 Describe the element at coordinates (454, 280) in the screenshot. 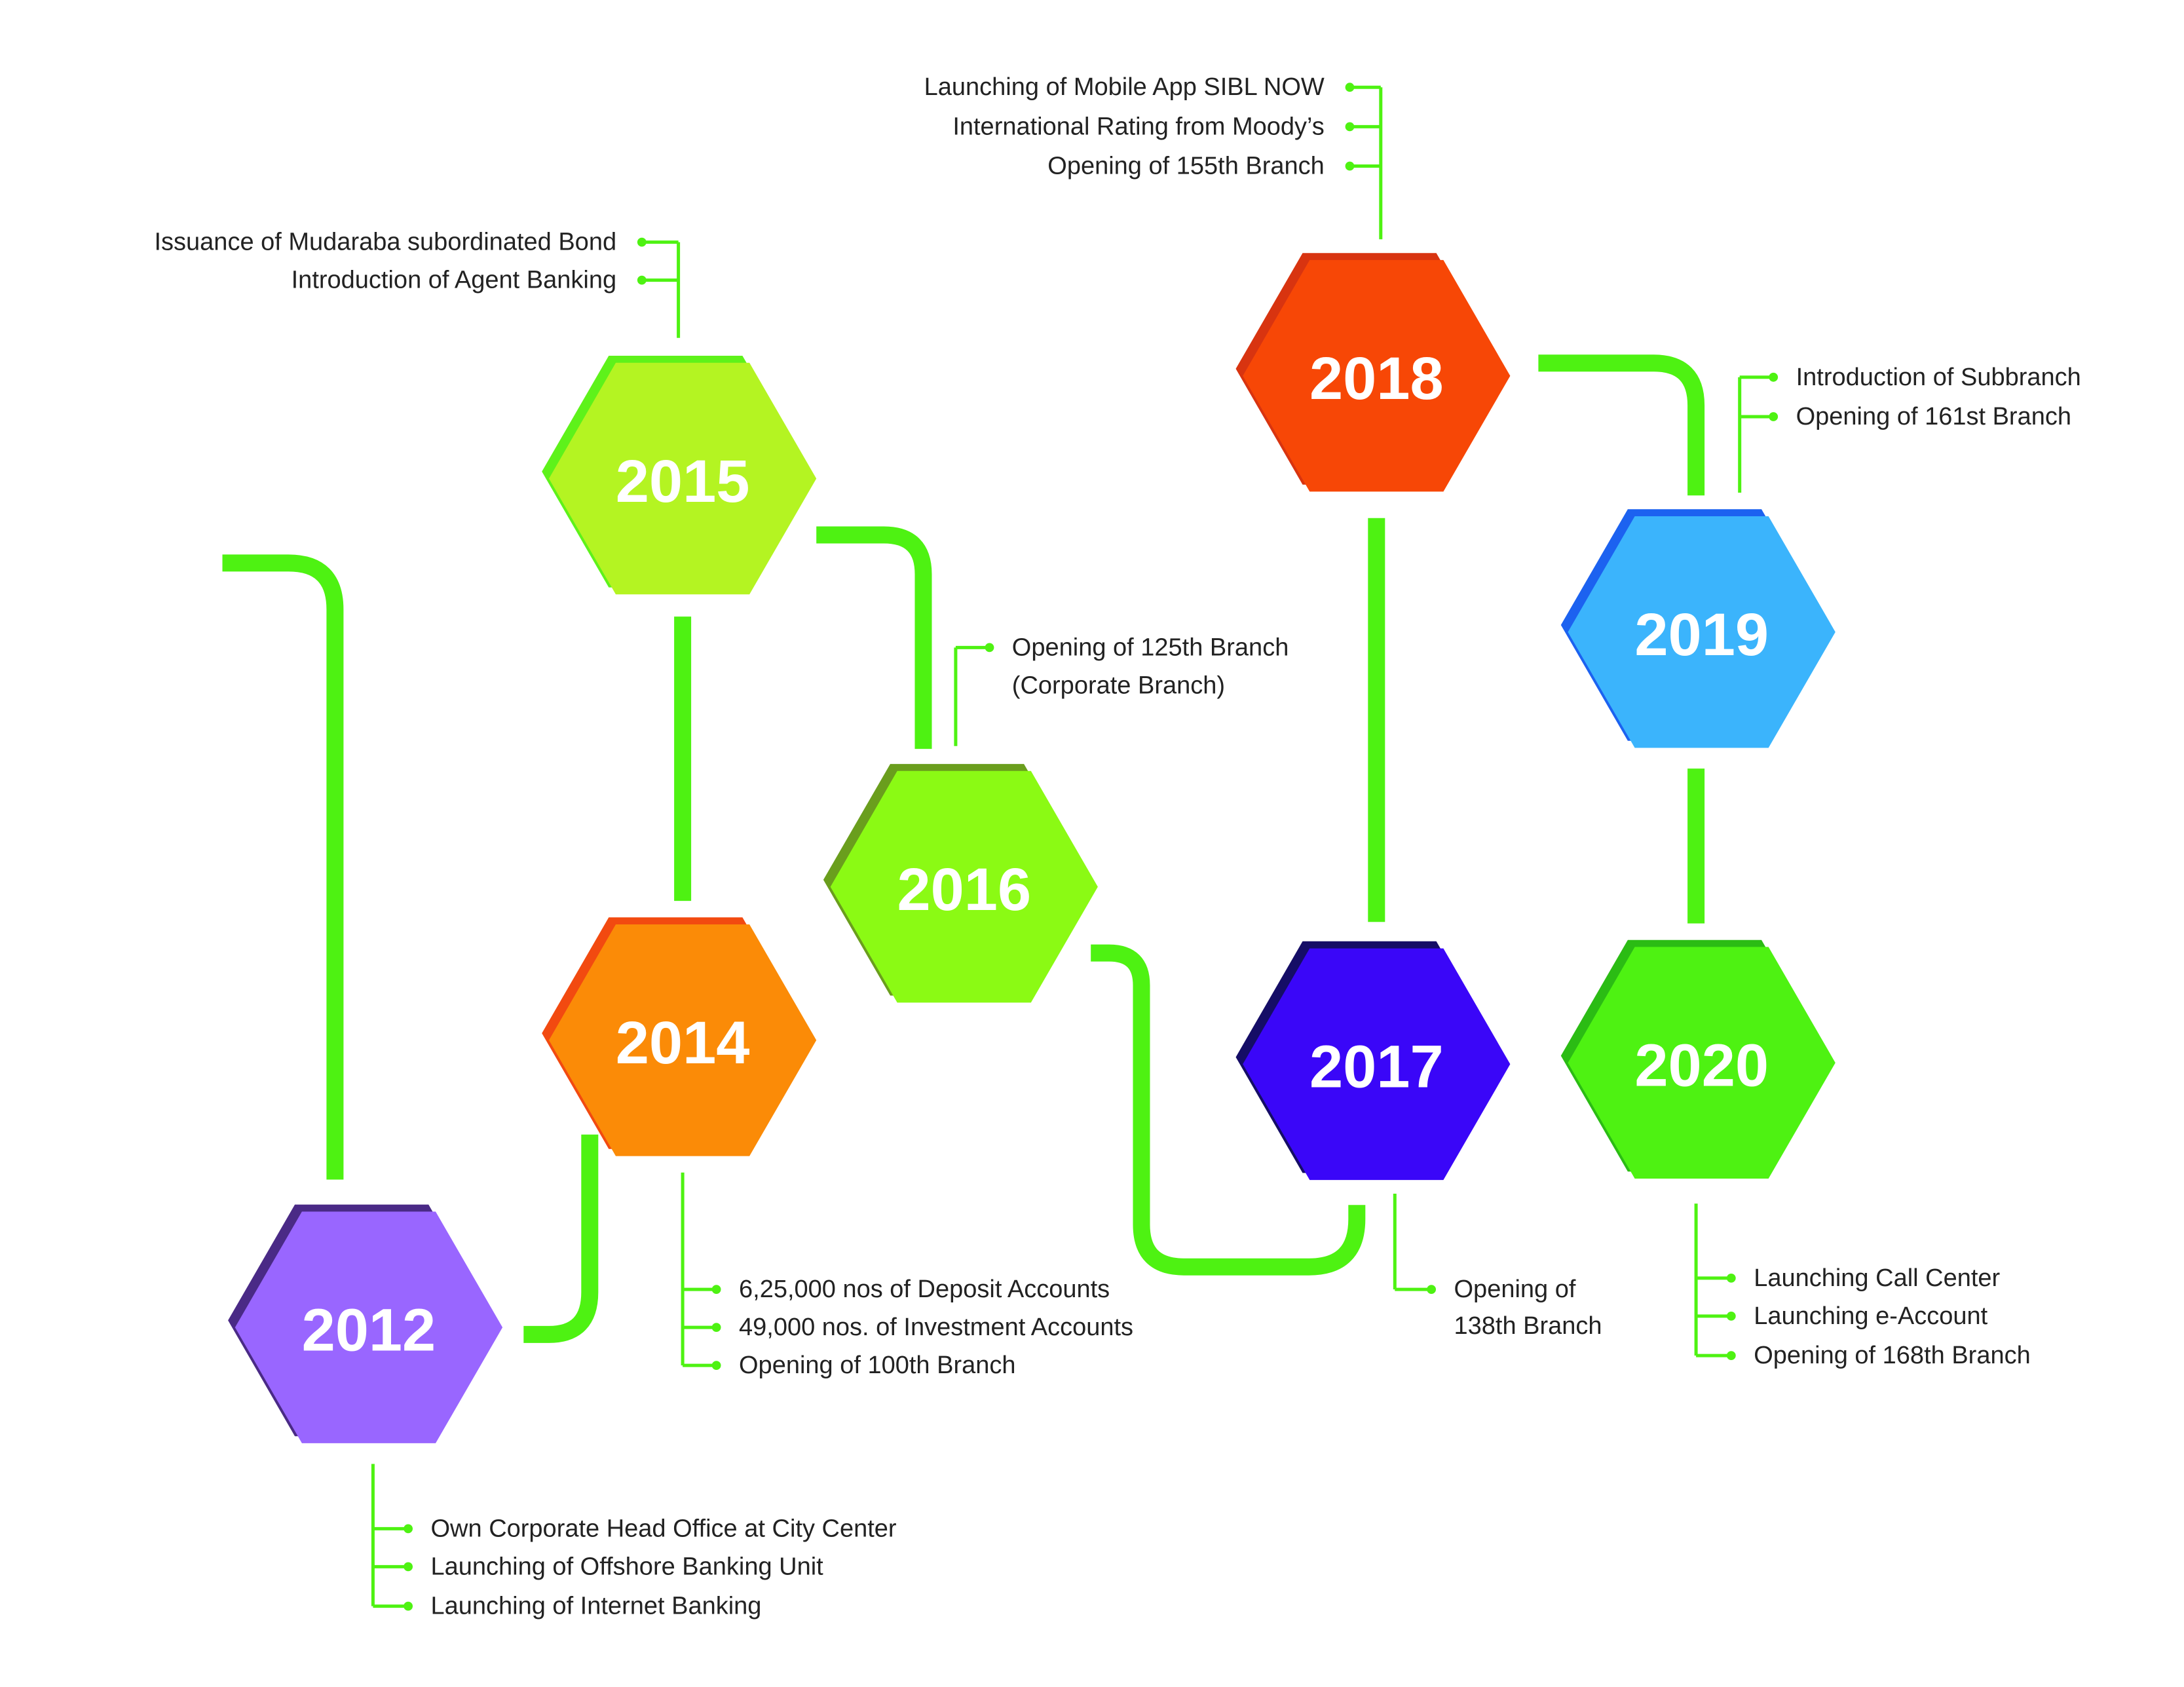

I see `milestone-note-2015: Introduction of Agent Banking` at that location.